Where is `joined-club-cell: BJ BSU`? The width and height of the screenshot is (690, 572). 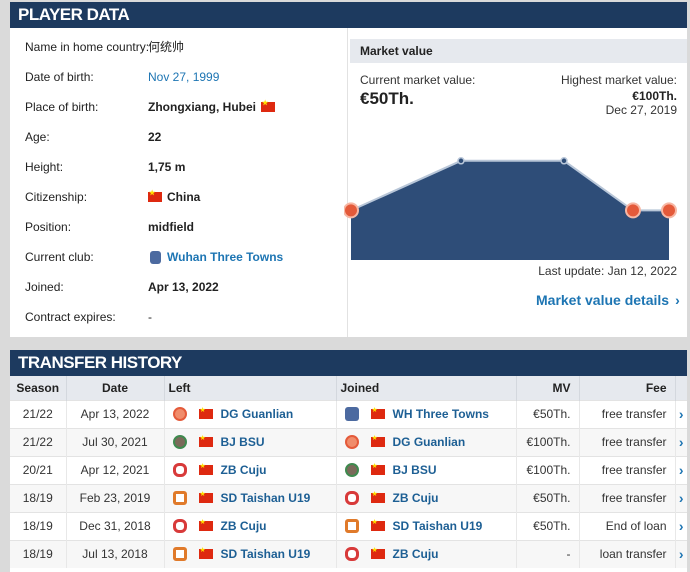 joined-club-cell: BJ BSU is located at coordinates (426, 469).